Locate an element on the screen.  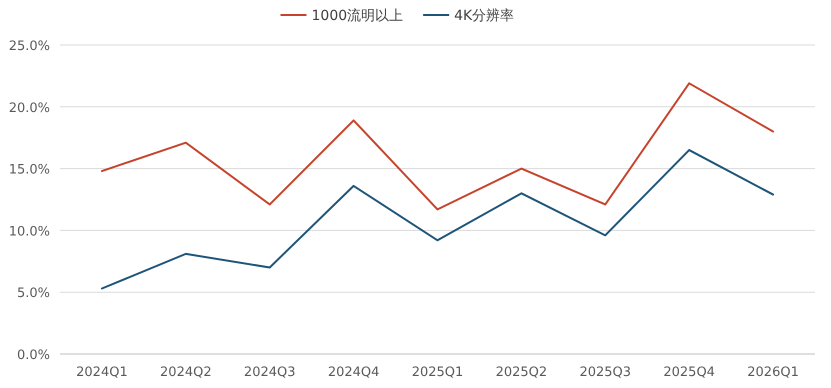
x-tick-label: 2025Q4 is located at coordinates (689, 372).